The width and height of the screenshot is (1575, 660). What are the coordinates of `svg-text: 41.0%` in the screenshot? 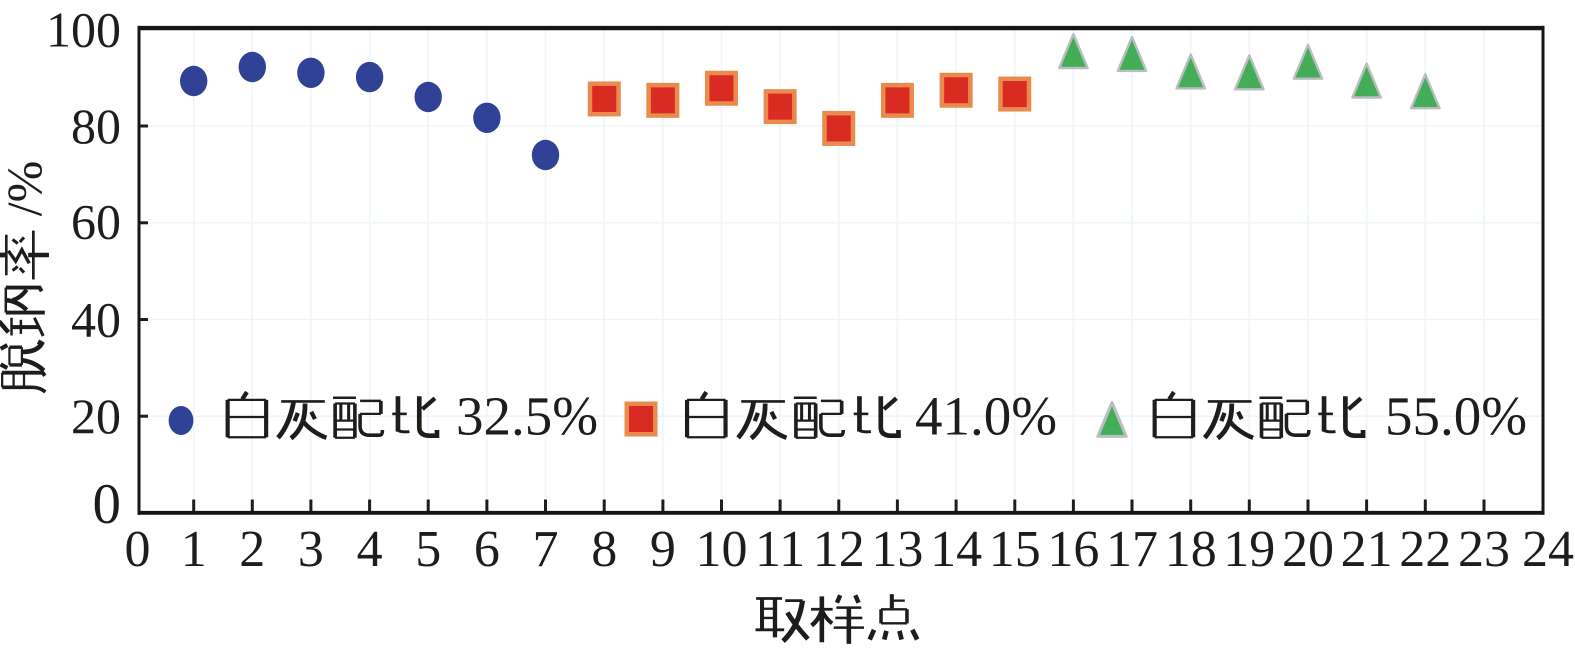 It's located at (986, 416).